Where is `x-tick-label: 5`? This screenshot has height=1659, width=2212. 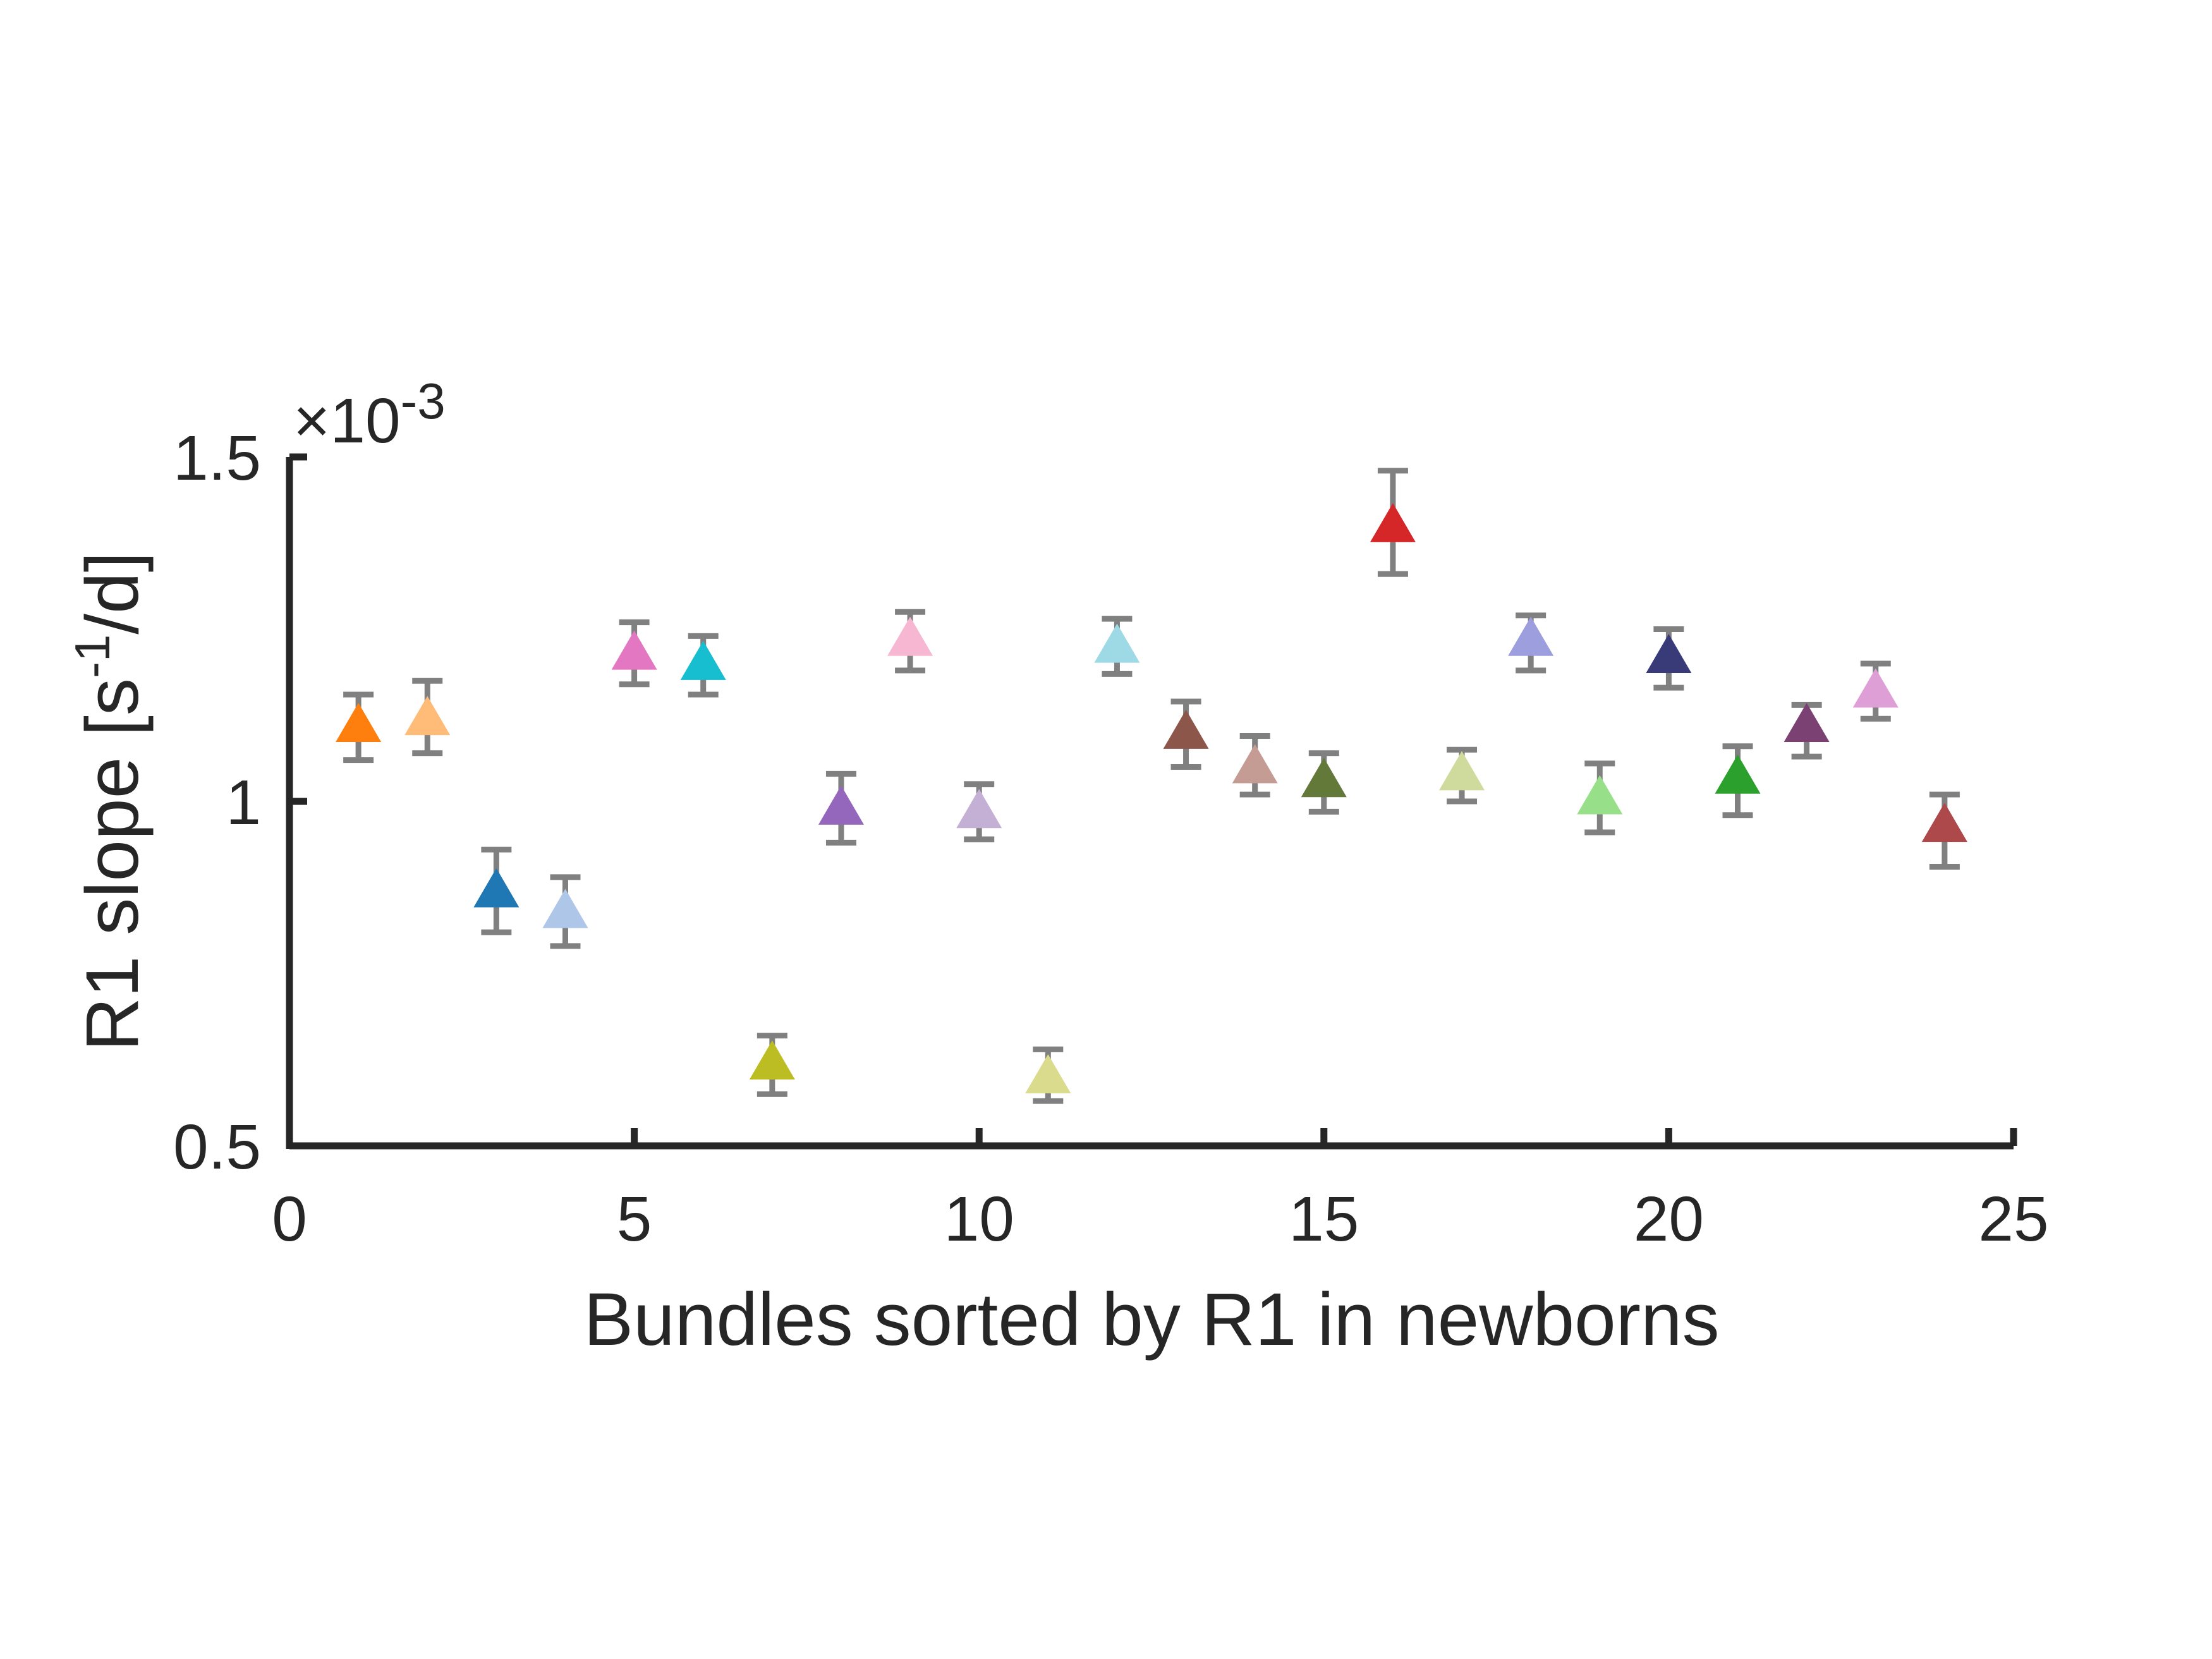
x-tick-label: 5 is located at coordinates (634, 1219).